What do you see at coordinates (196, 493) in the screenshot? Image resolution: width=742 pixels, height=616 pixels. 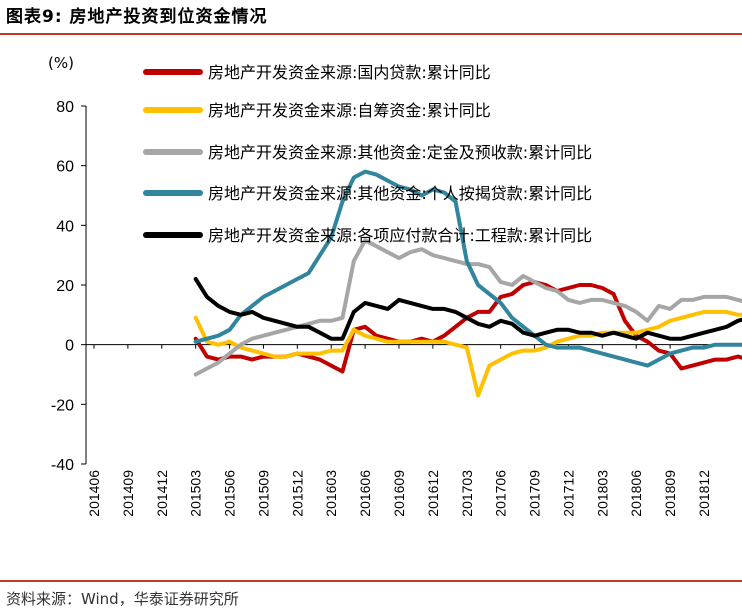 I see `x-tick-label: 201503` at bounding box center [196, 493].